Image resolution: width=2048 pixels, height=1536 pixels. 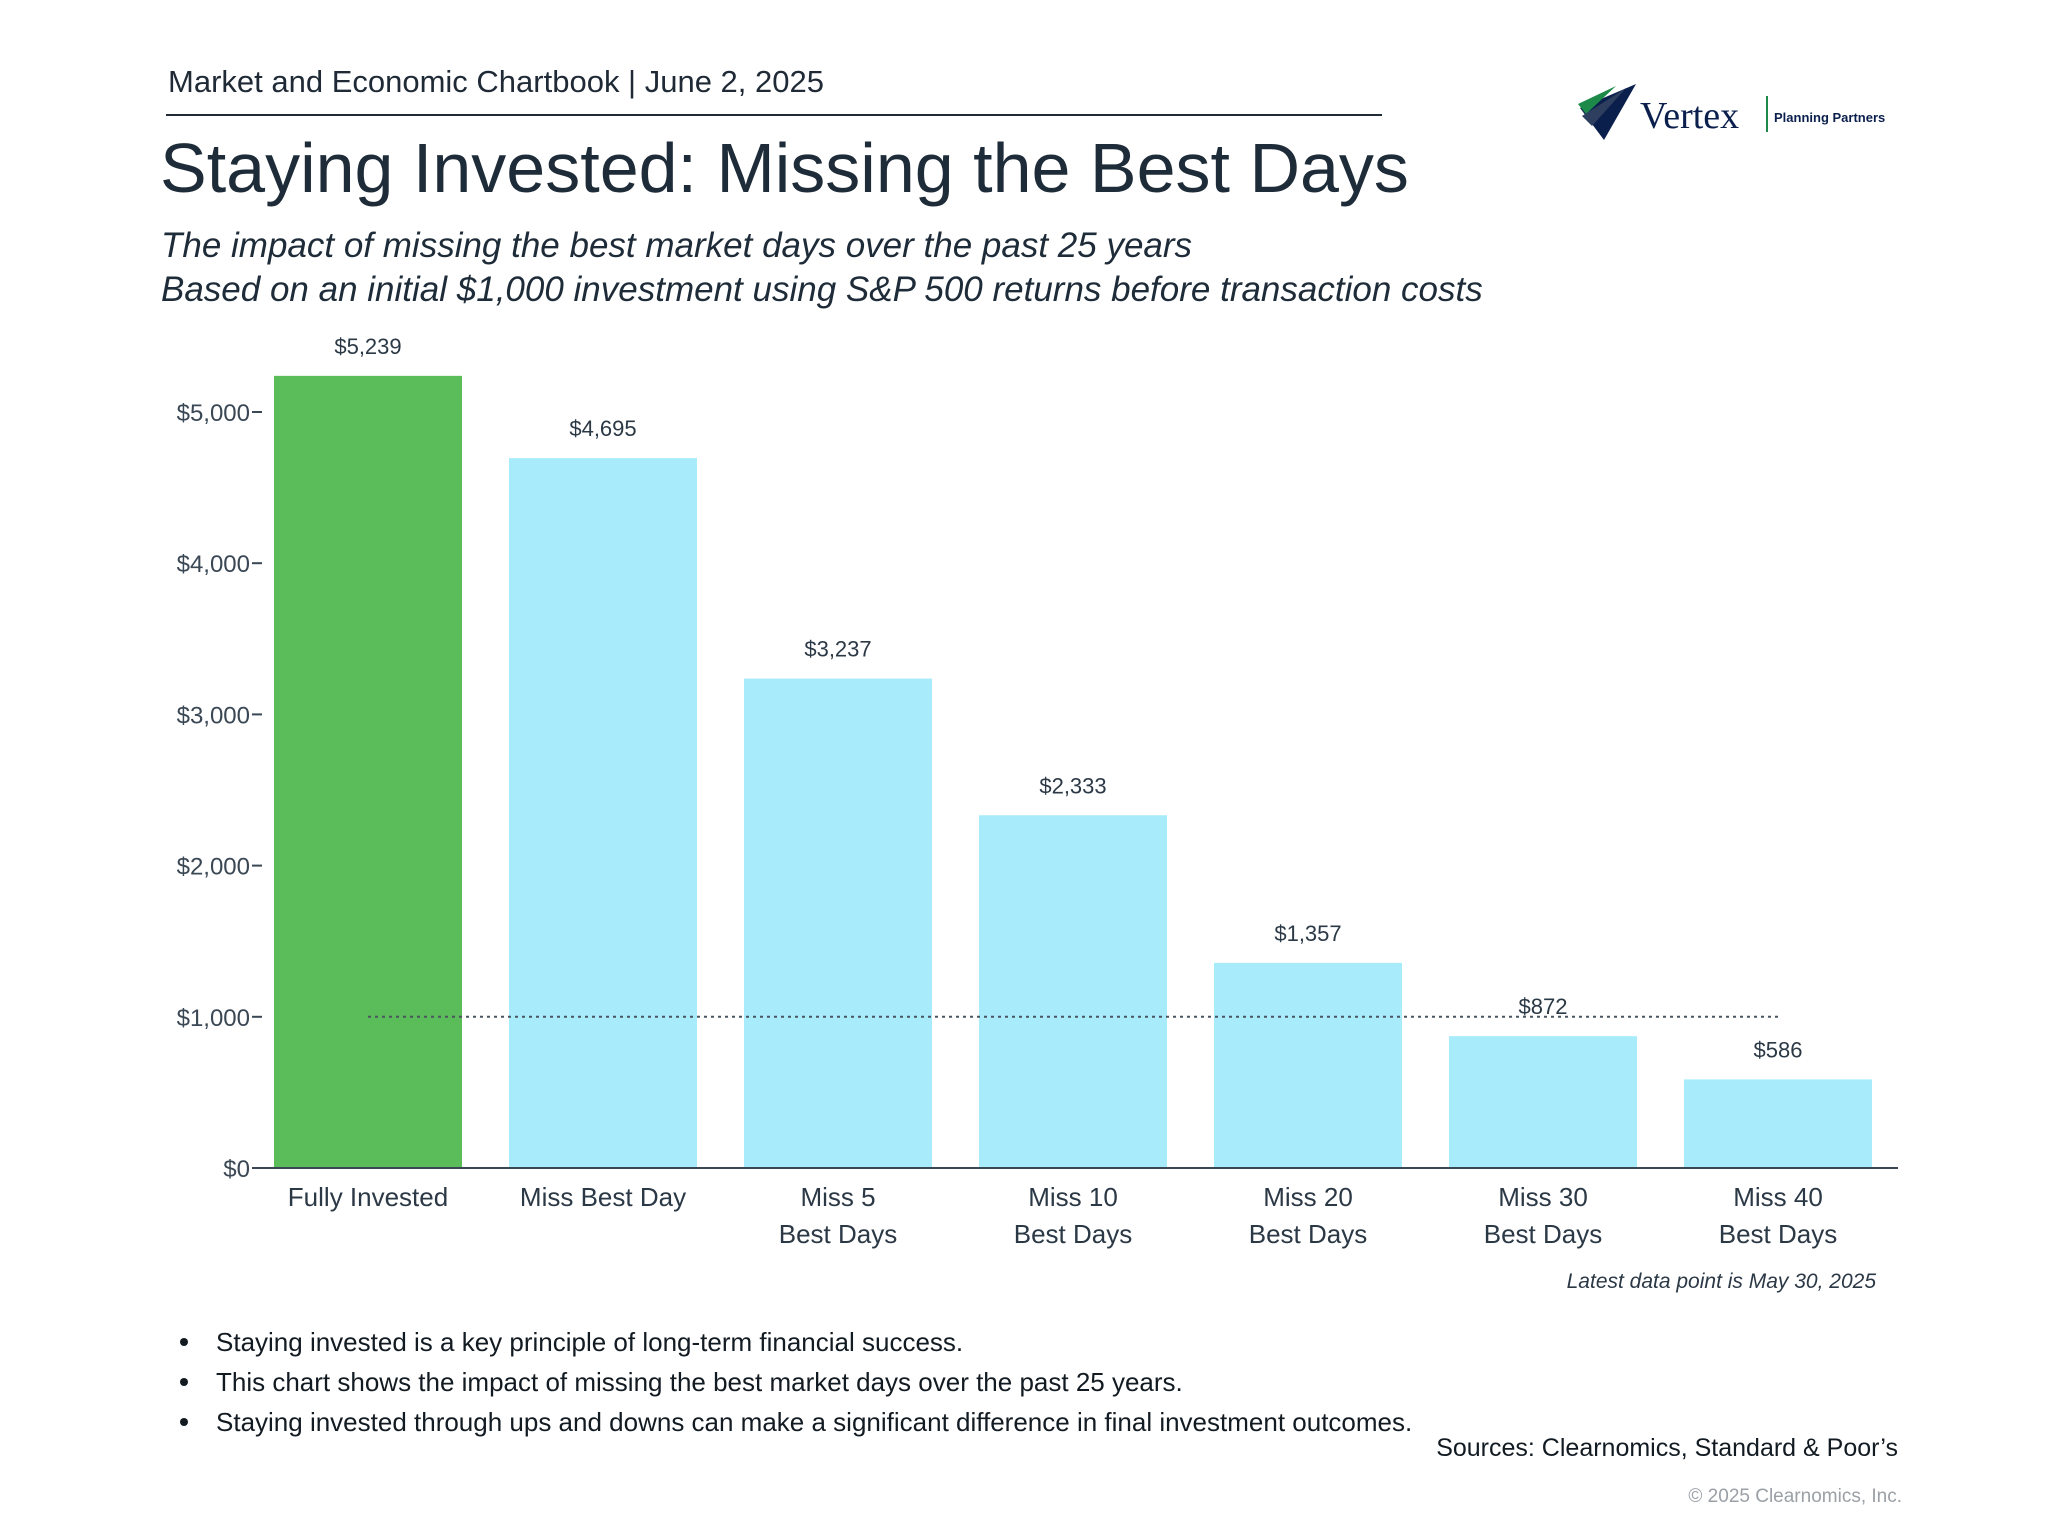 What do you see at coordinates (837, 1197) in the screenshot?
I see `x-category-label: Miss 5` at bounding box center [837, 1197].